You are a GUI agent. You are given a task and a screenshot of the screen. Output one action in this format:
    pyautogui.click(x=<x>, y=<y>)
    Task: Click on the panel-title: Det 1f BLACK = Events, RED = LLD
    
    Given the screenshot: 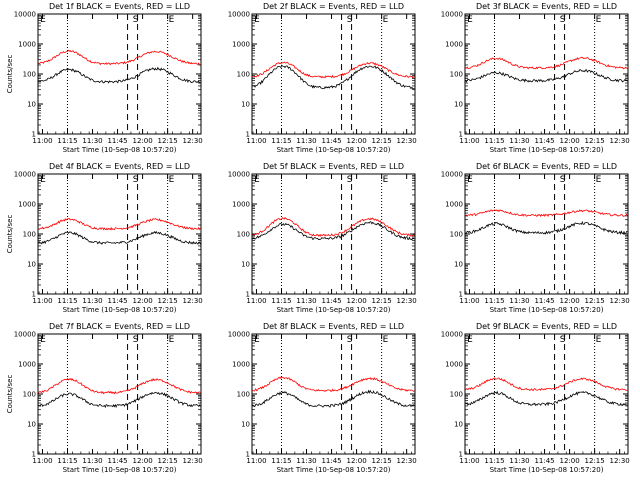 What is the action you would take?
    pyautogui.click(x=119, y=6)
    